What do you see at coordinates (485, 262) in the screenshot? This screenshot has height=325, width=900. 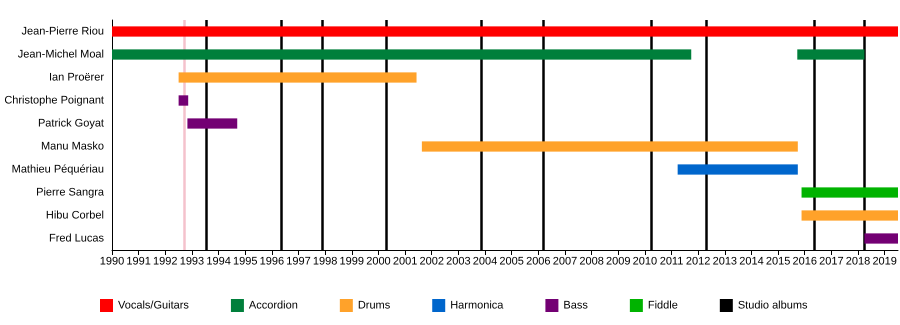 I see `x-tick-label: 2004` at bounding box center [485, 262].